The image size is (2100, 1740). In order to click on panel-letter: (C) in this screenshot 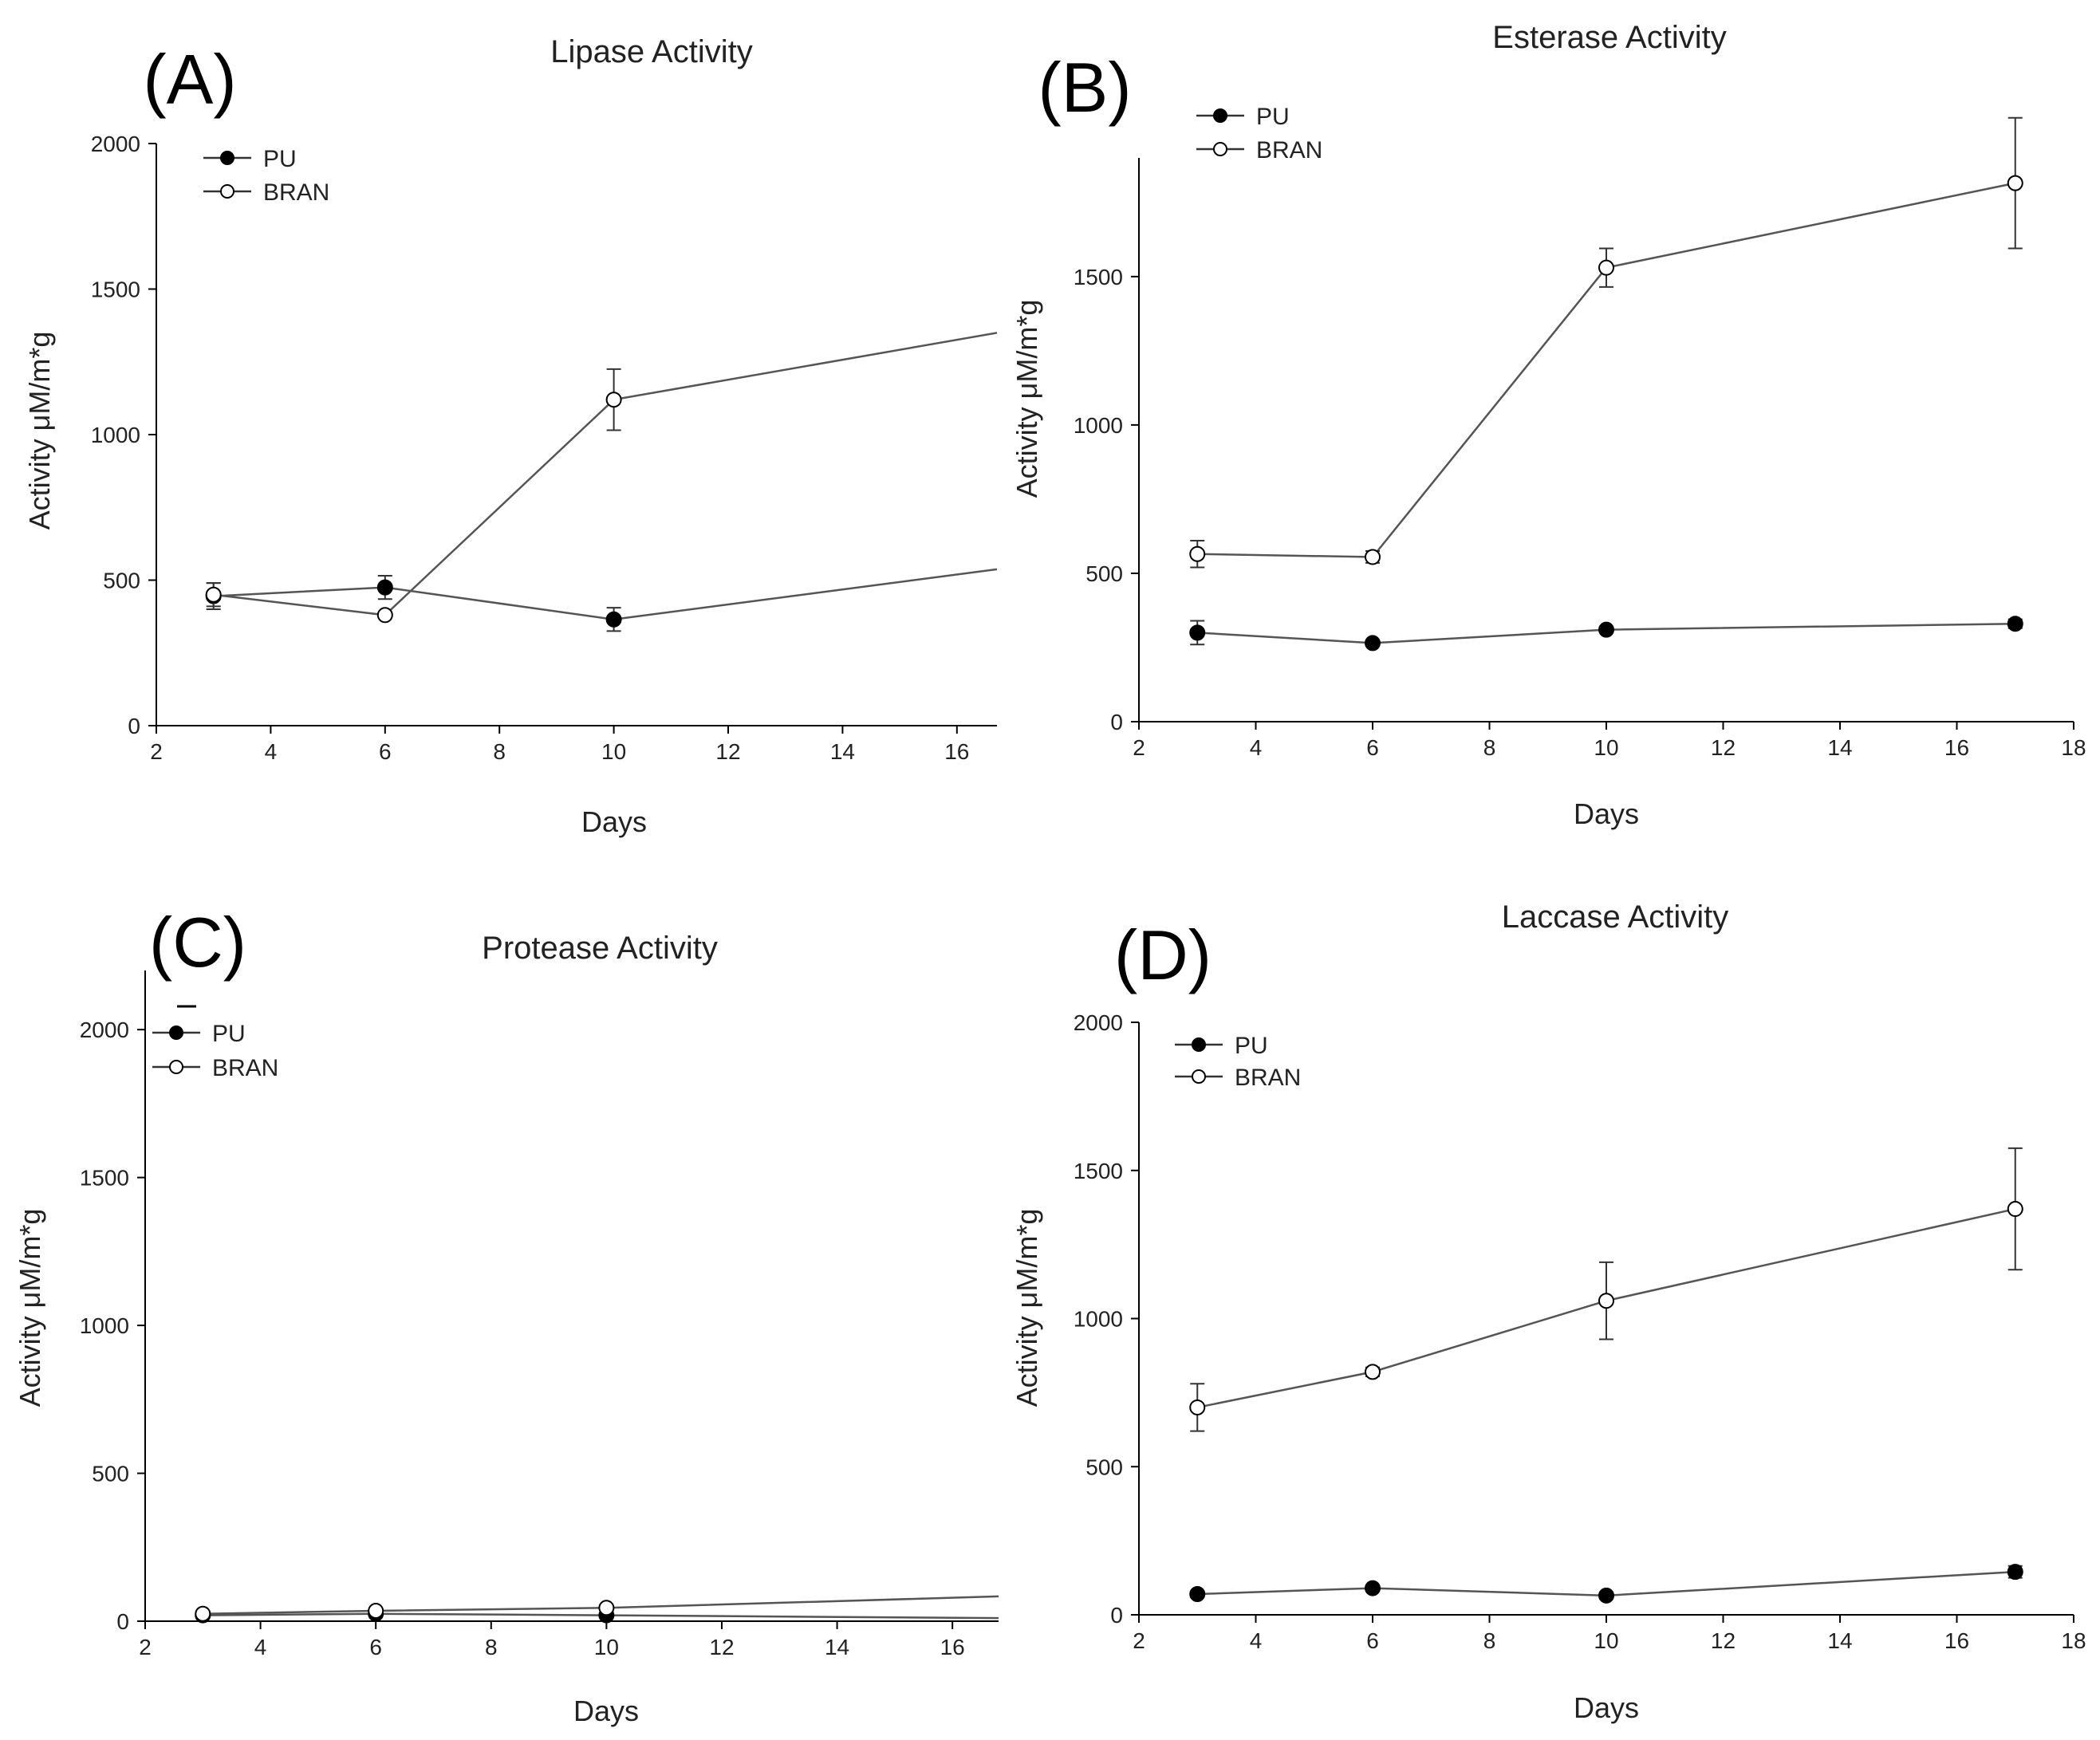, I will do `click(197, 942)`.